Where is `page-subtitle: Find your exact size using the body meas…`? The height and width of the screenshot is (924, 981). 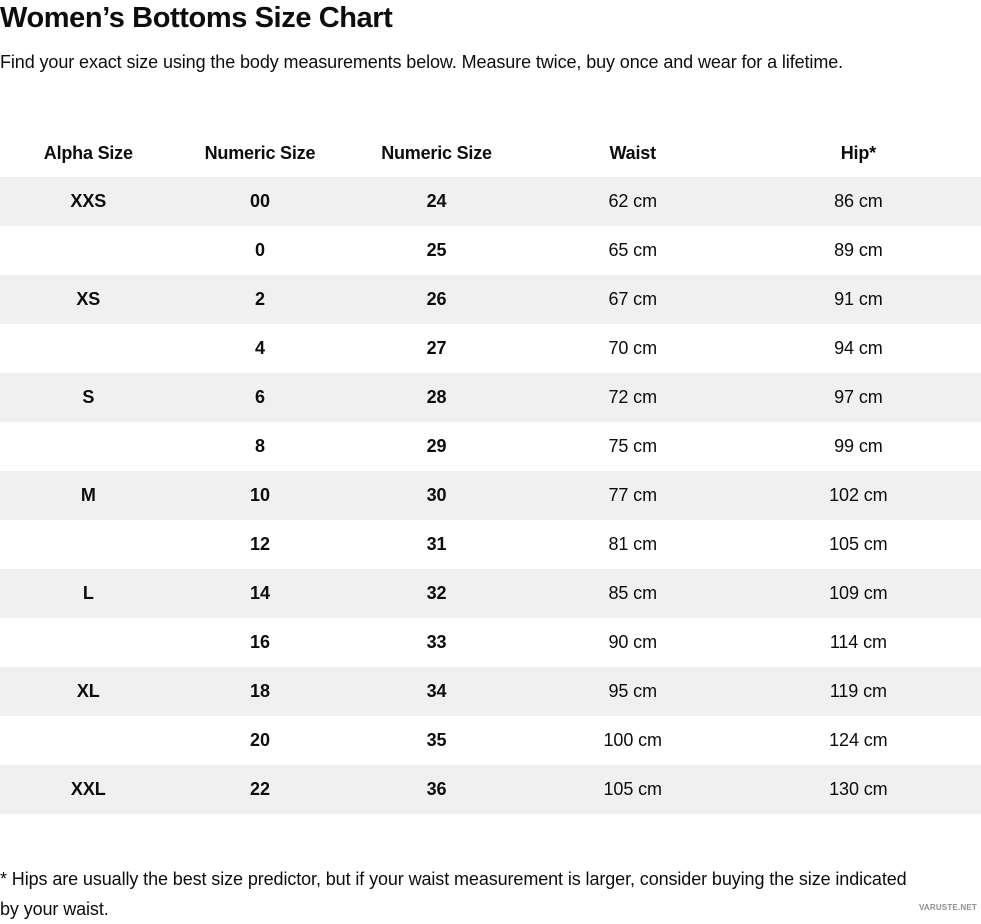
page-subtitle: Find your exact size using the body meas… is located at coordinates (422, 62).